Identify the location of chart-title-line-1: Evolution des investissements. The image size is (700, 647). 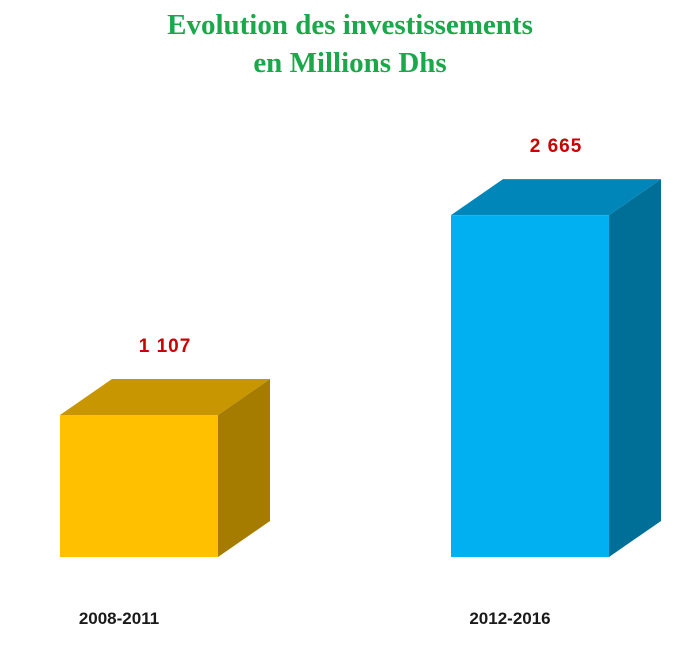
(350, 25).